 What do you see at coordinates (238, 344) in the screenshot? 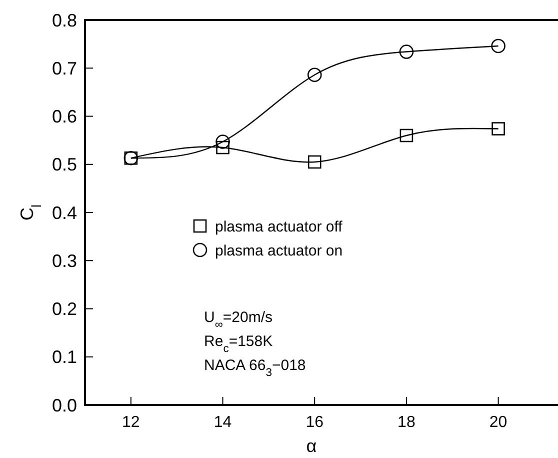
I see `annotation: Re$_{c}$=158K` at bounding box center [238, 344].